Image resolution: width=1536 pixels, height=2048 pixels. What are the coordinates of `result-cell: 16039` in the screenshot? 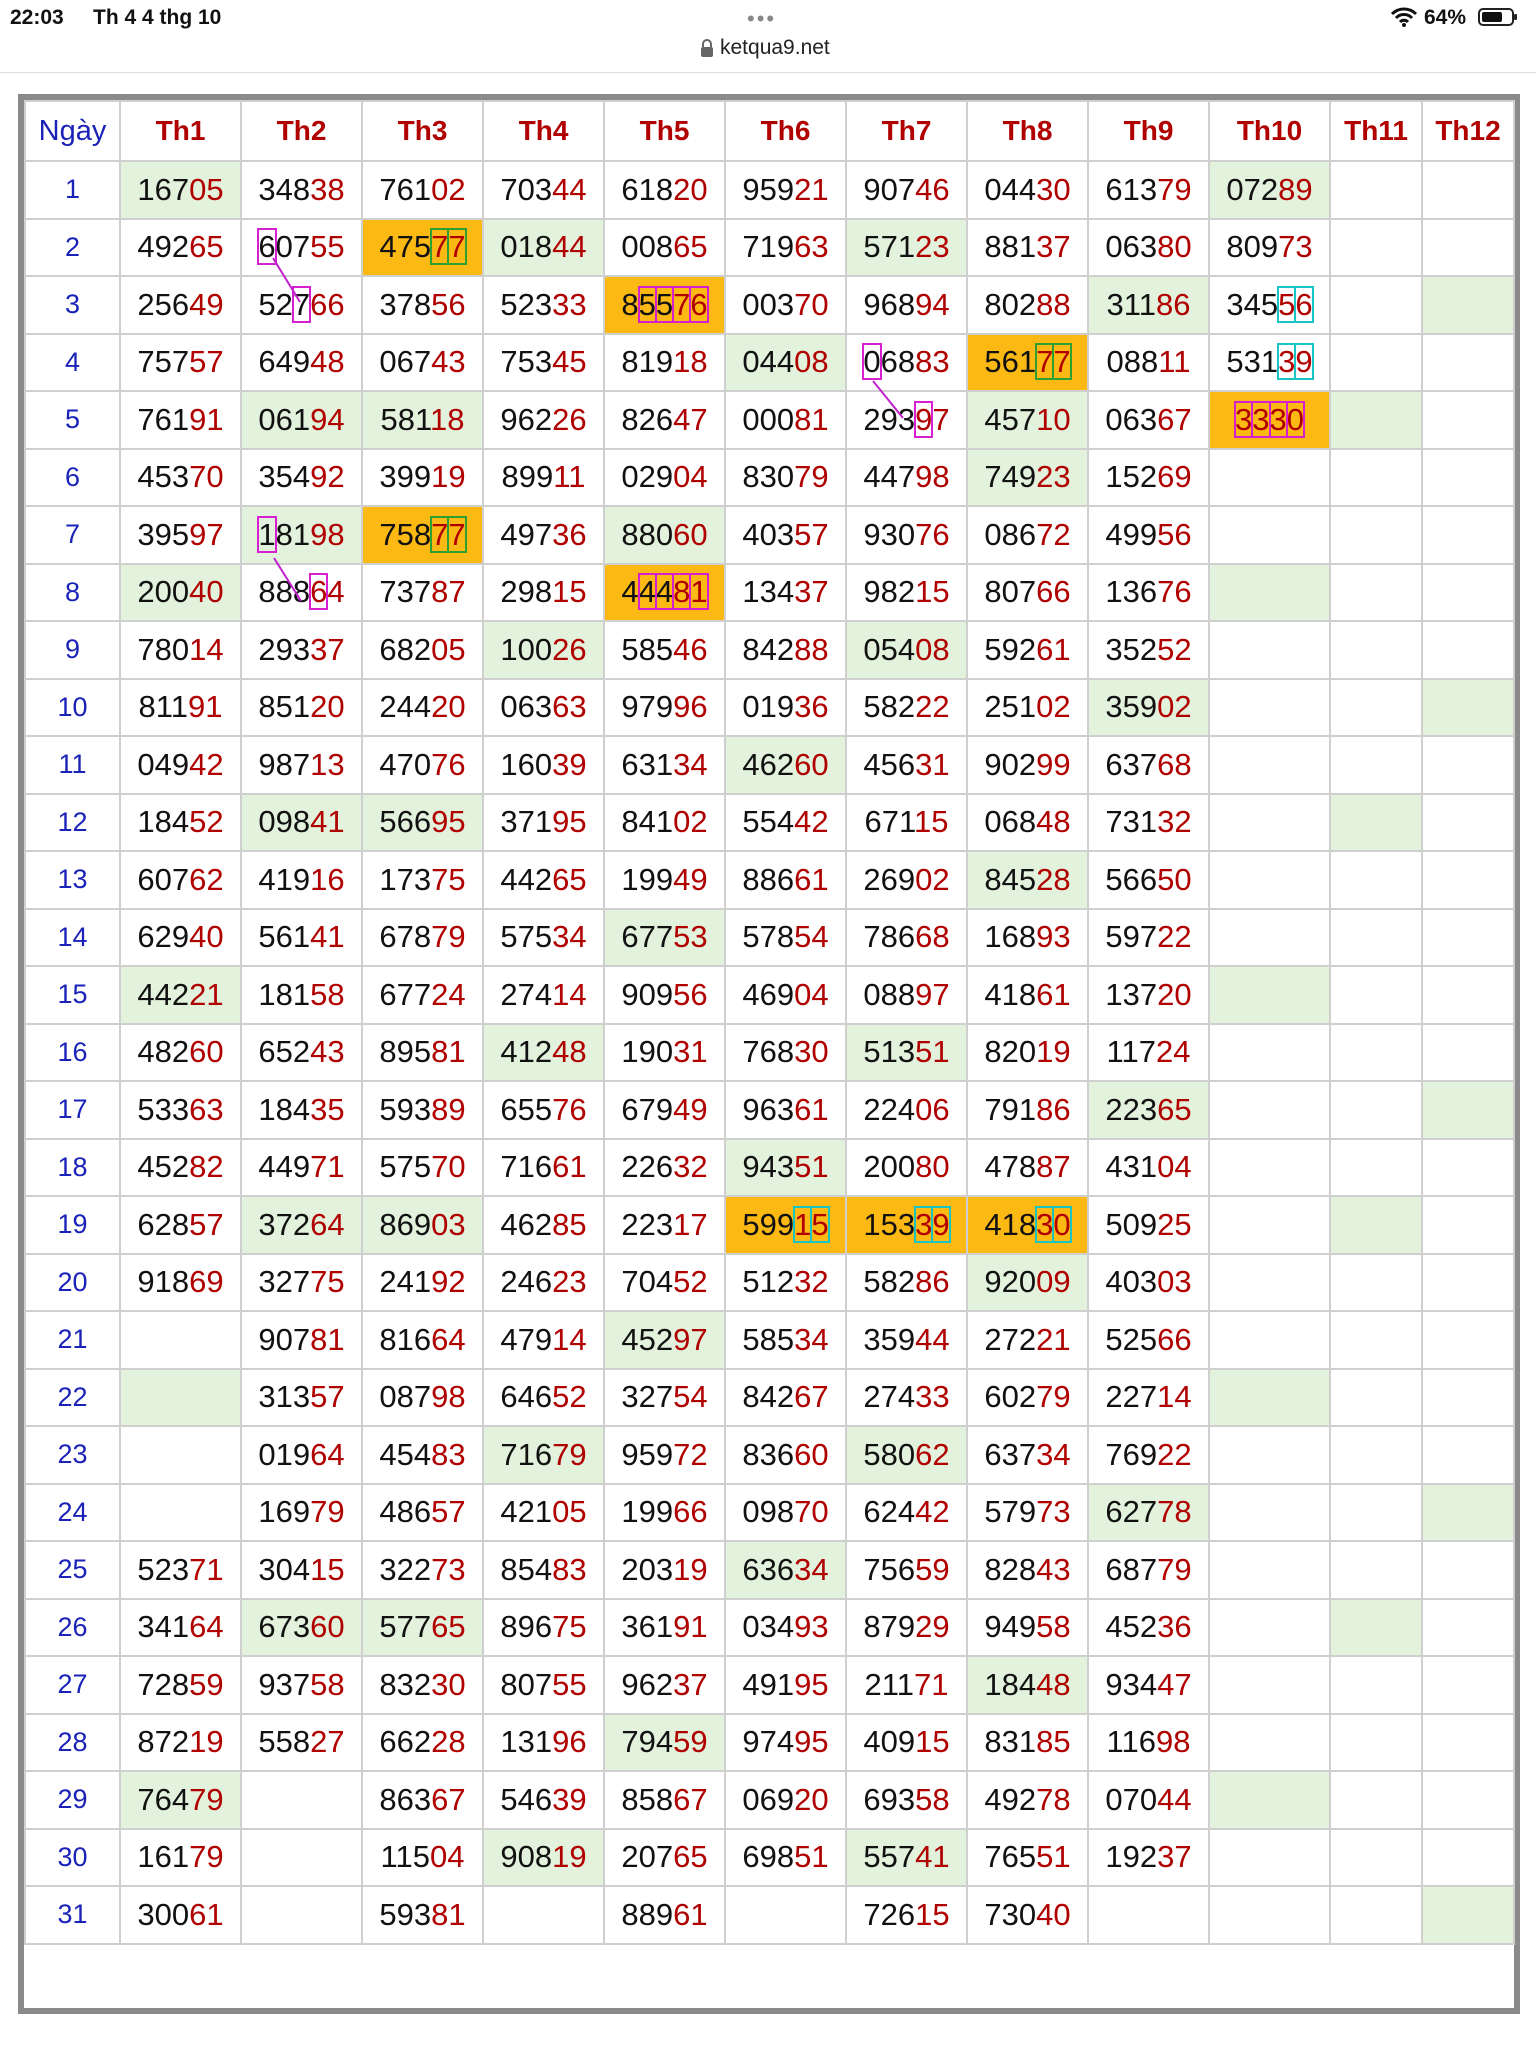 It's located at (543, 765).